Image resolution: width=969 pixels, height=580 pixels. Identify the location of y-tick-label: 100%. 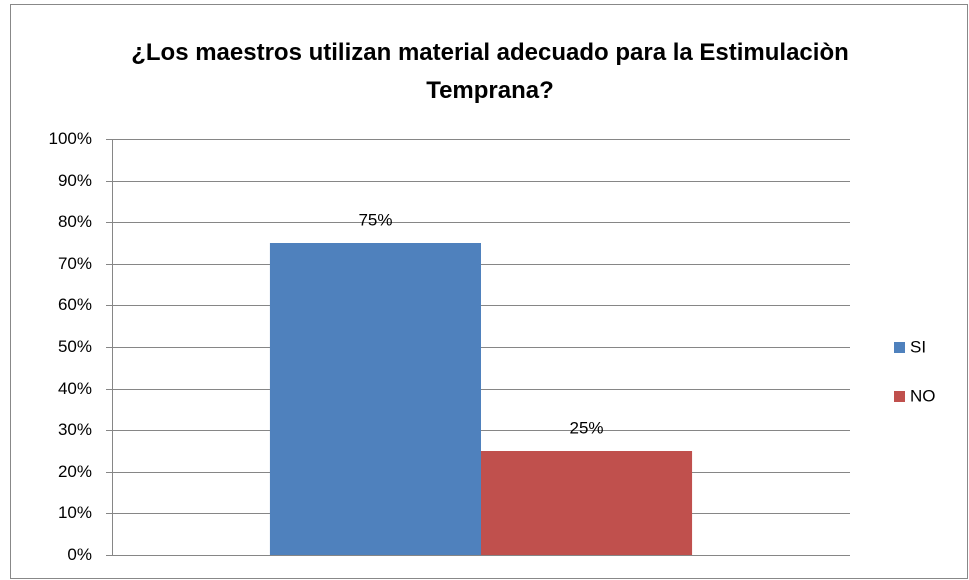
(70, 138).